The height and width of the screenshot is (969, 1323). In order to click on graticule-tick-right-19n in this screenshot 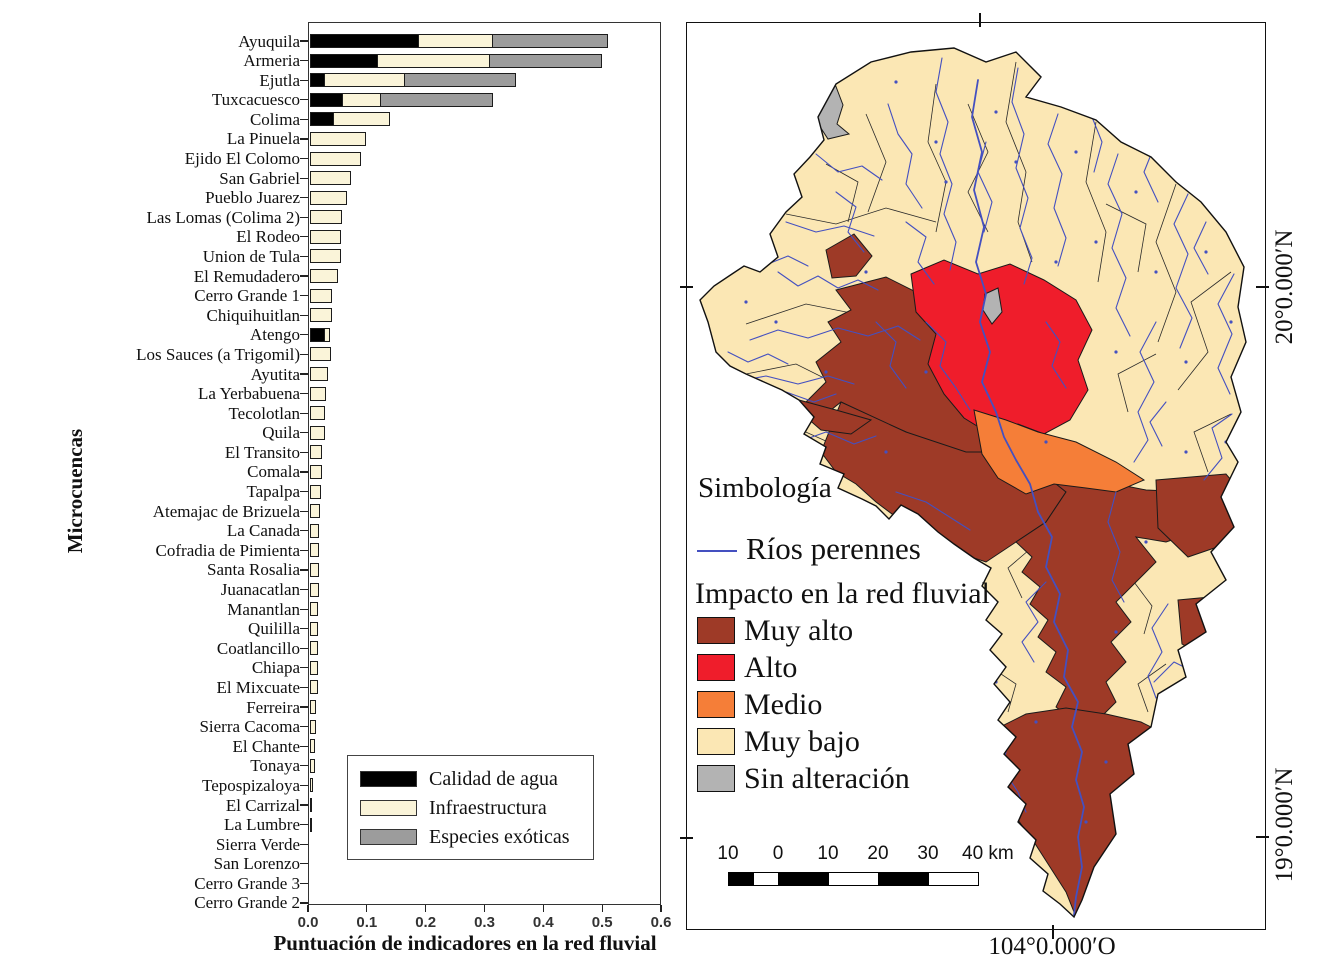, I will do `click(1262, 837)`.